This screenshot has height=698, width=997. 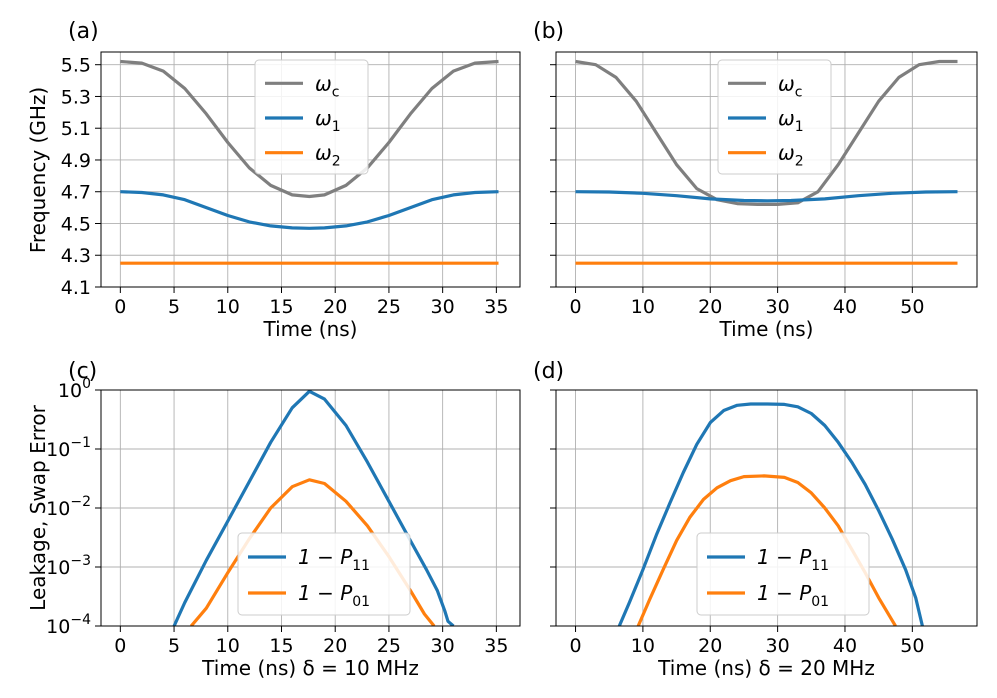 I want to click on panel-label-b: (b), so click(x=548, y=31).